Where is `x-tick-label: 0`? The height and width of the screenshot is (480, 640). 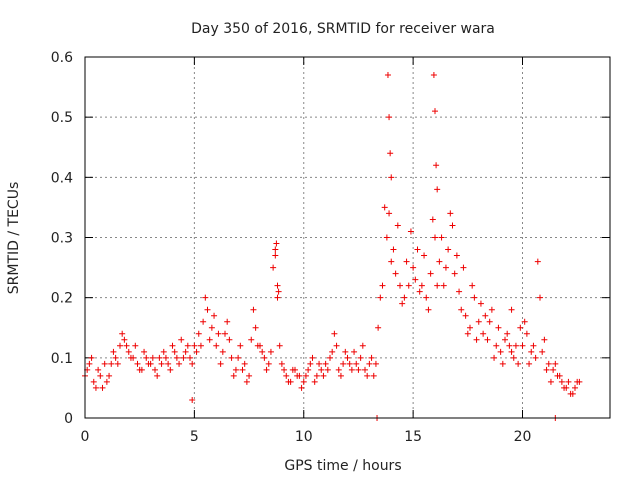
x-tick-label: 0 is located at coordinates (85, 437).